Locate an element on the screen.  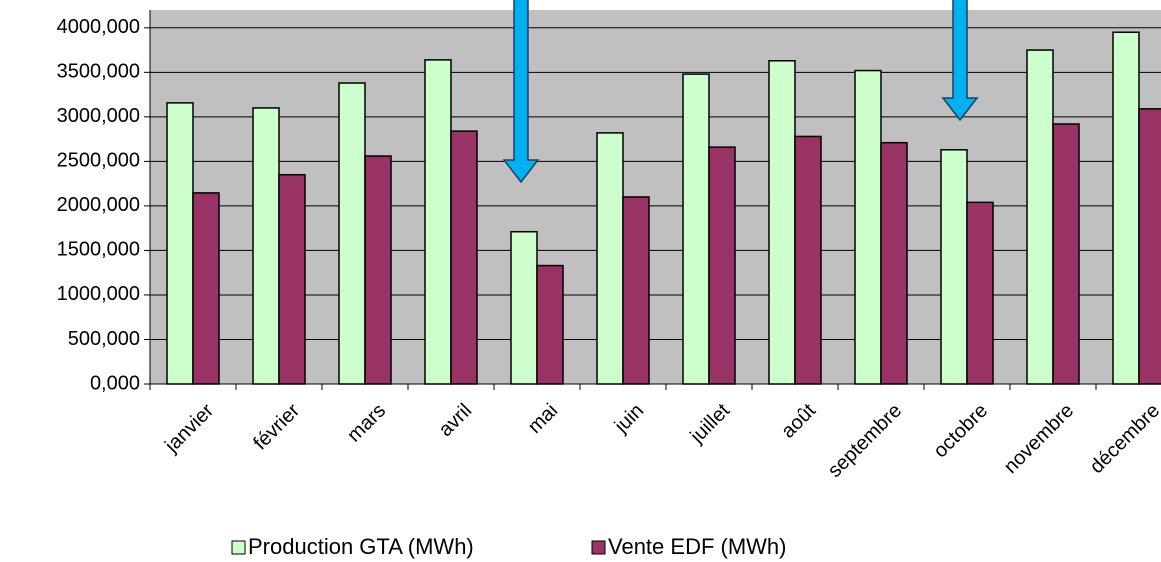
x-tick-label: février is located at coordinates (276, 426).